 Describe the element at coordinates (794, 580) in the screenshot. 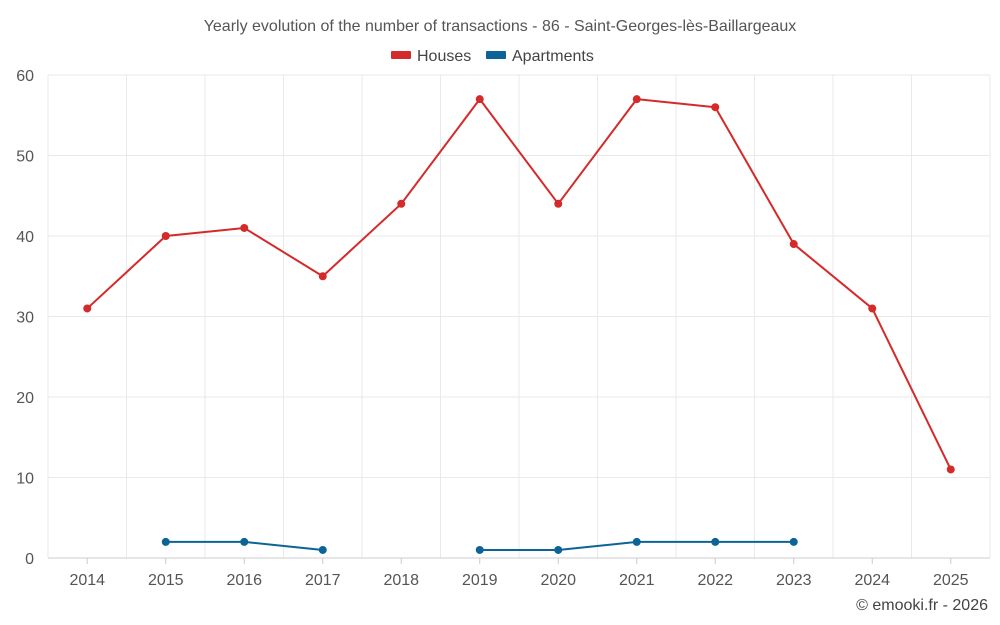

I see `x-tick-label: 2023` at that location.